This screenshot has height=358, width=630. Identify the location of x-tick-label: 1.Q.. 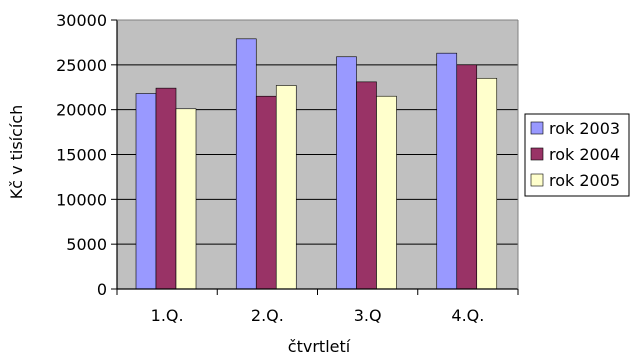
(167, 315).